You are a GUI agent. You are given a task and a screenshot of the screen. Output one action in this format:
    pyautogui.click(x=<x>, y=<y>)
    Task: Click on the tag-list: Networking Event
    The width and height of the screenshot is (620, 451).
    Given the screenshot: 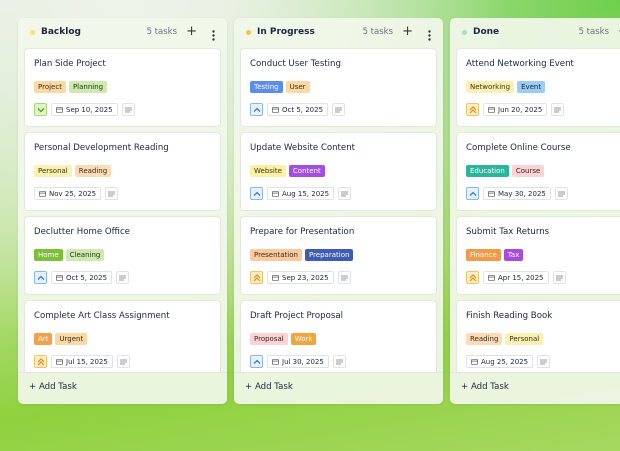 What is the action you would take?
    pyautogui.click(x=506, y=87)
    